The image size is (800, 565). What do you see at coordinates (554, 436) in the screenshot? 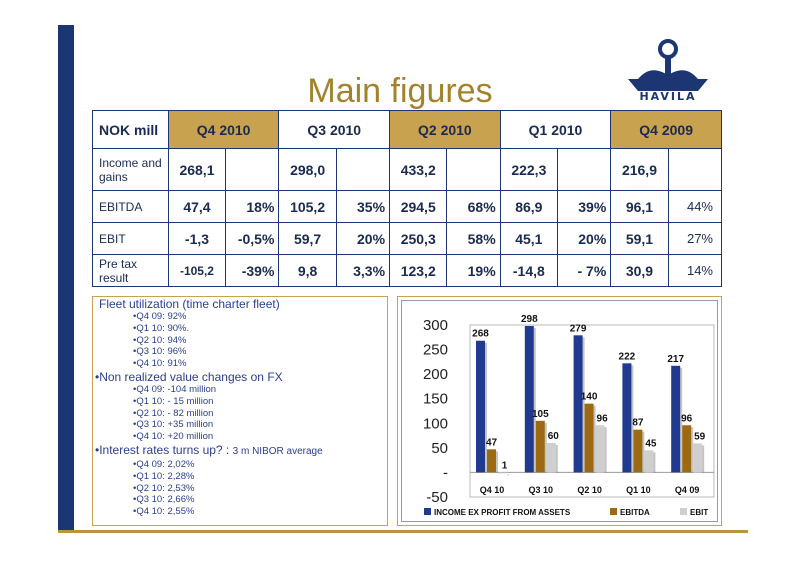
I see `data-label: 60` at bounding box center [554, 436].